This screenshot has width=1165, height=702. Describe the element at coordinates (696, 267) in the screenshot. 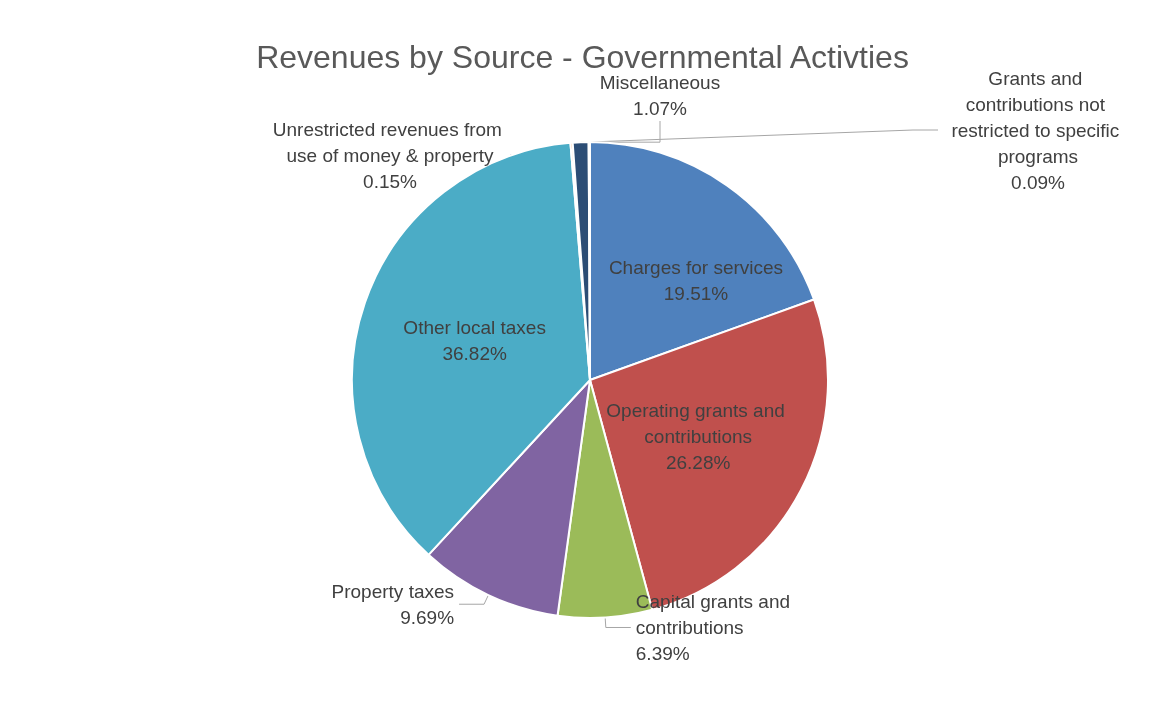

I see `slice-label: Charges for services` at that location.